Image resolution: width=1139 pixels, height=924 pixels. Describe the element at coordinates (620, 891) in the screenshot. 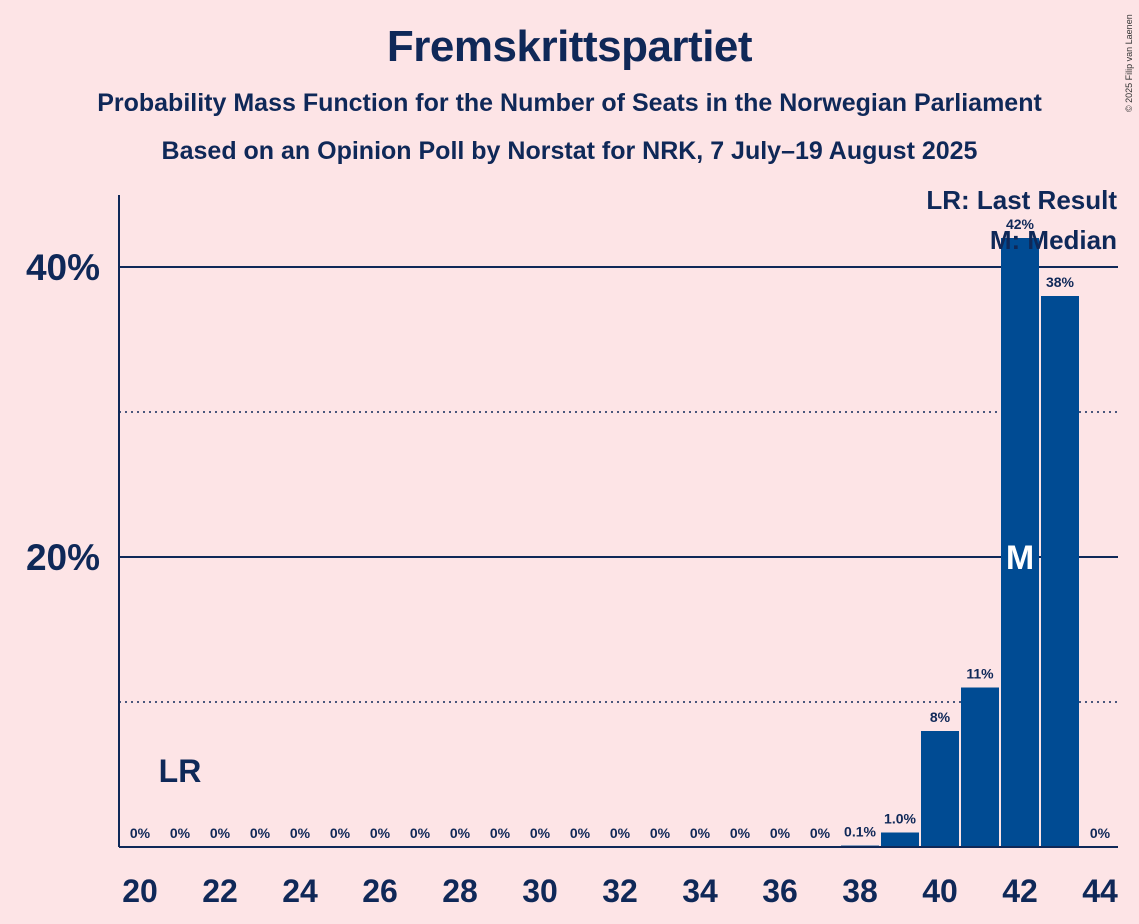

I see `x-tick-label: 32` at that location.